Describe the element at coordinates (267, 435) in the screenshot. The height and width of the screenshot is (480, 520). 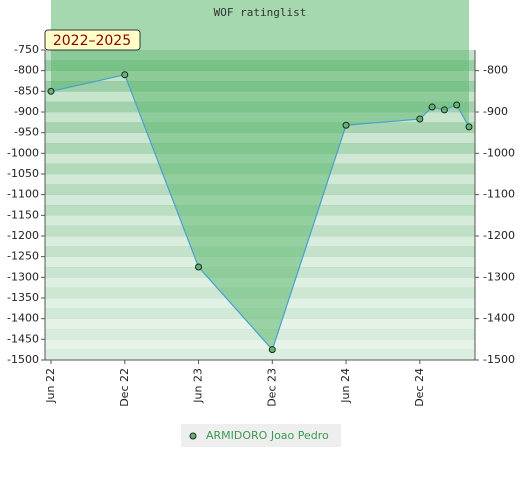
I see `legend-label: ARMIDORO Joao Pedro` at that location.